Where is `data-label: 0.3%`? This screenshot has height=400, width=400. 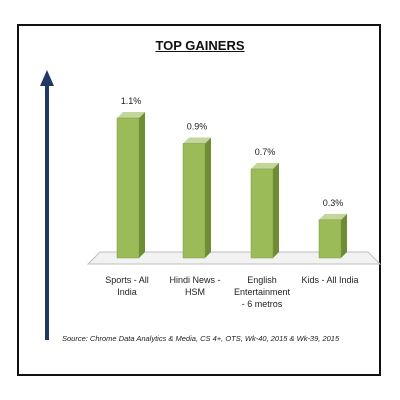
data-label: 0.3% is located at coordinates (333, 203).